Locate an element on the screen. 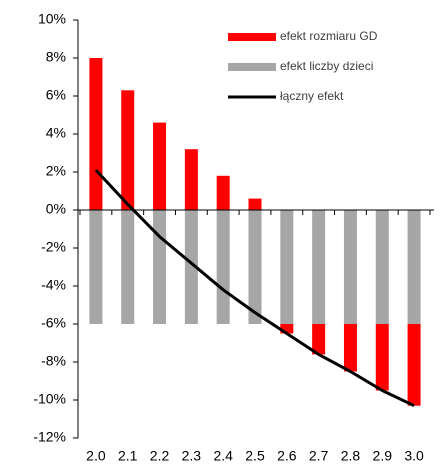 The height and width of the screenshot is (470, 446). y-tick-label: -12% is located at coordinates (49, 437).